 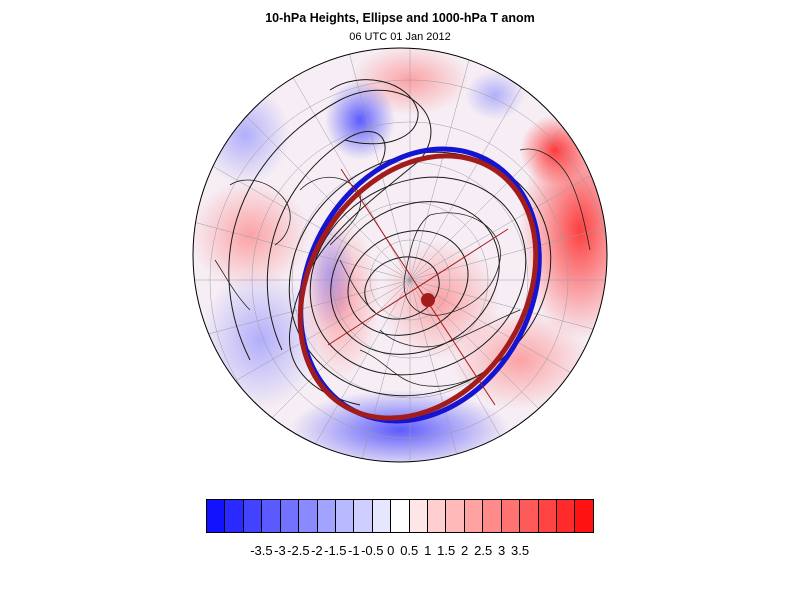 What do you see at coordinates (501, 550) in the screenshot?
I see `colorbar-tick-label: 3` at bounding box center [501, 550].